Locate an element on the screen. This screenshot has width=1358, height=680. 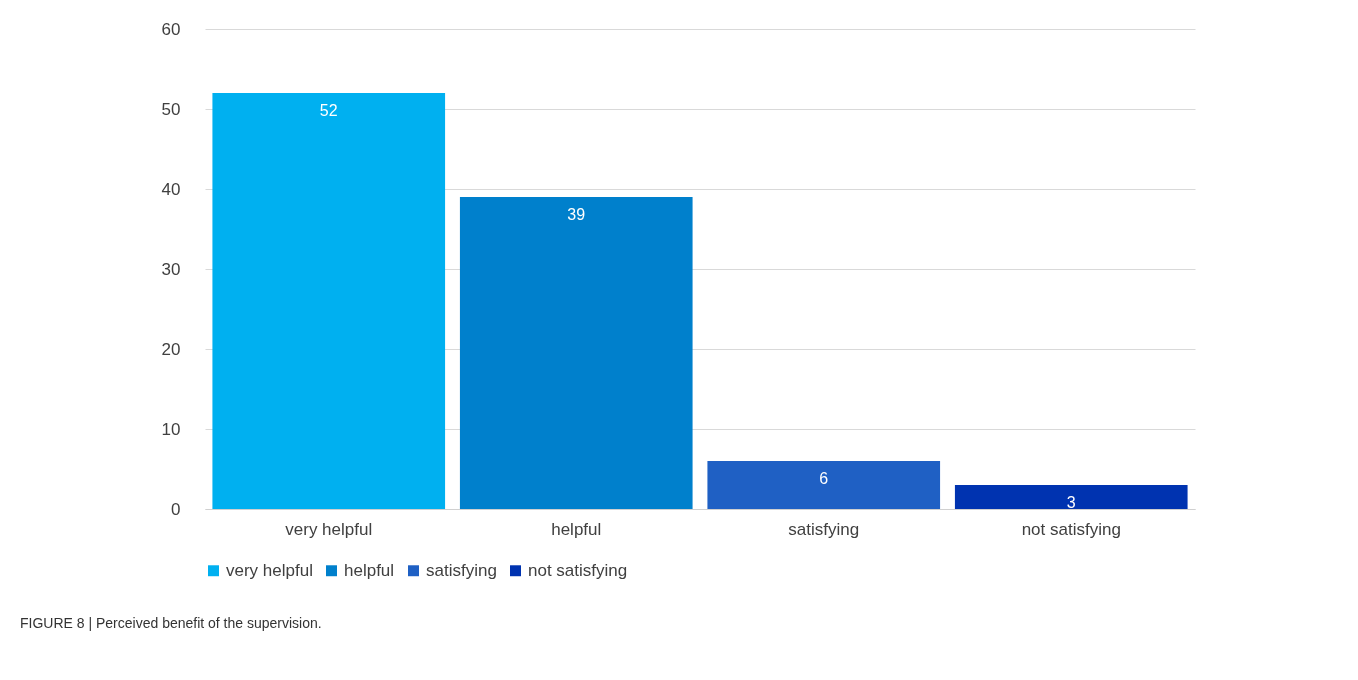
legend-label: satisfying is located at coordinates (461, 570).